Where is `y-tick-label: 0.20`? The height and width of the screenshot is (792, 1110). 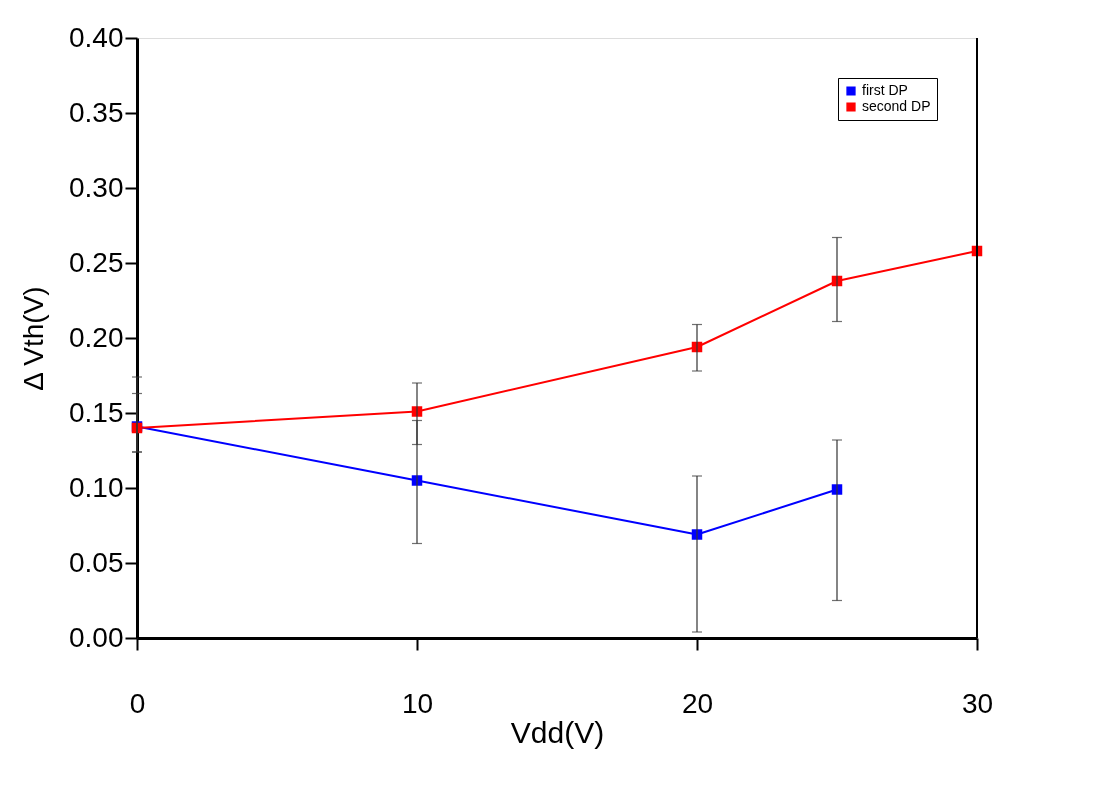
y-tick-label: 0.20 is located at coordinates (96, 337).